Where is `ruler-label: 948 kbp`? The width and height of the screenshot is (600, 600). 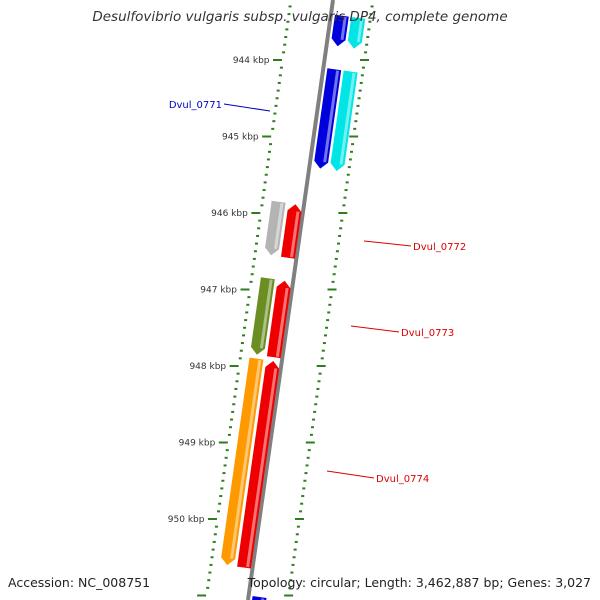 ruler-label: 948 kbp is located at coordinates (207, 367).